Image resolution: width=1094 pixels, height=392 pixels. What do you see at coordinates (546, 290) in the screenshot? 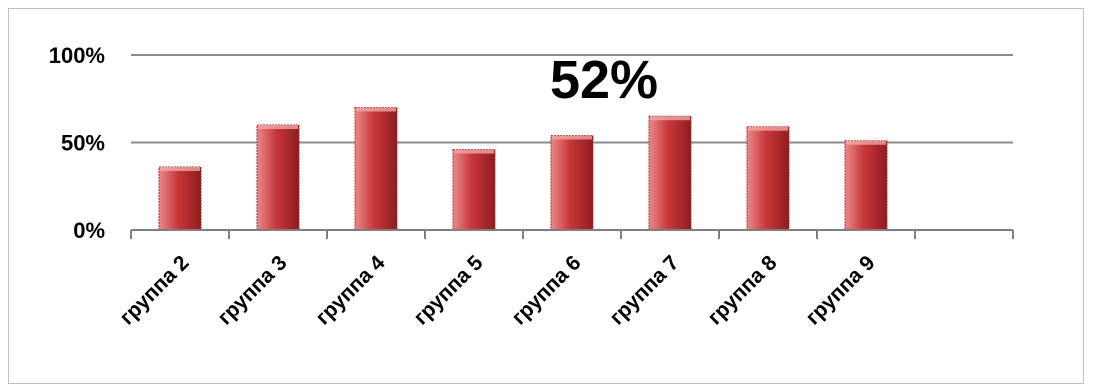
I see `x-tick-label: группа 6` at bounding box center [546, 290].